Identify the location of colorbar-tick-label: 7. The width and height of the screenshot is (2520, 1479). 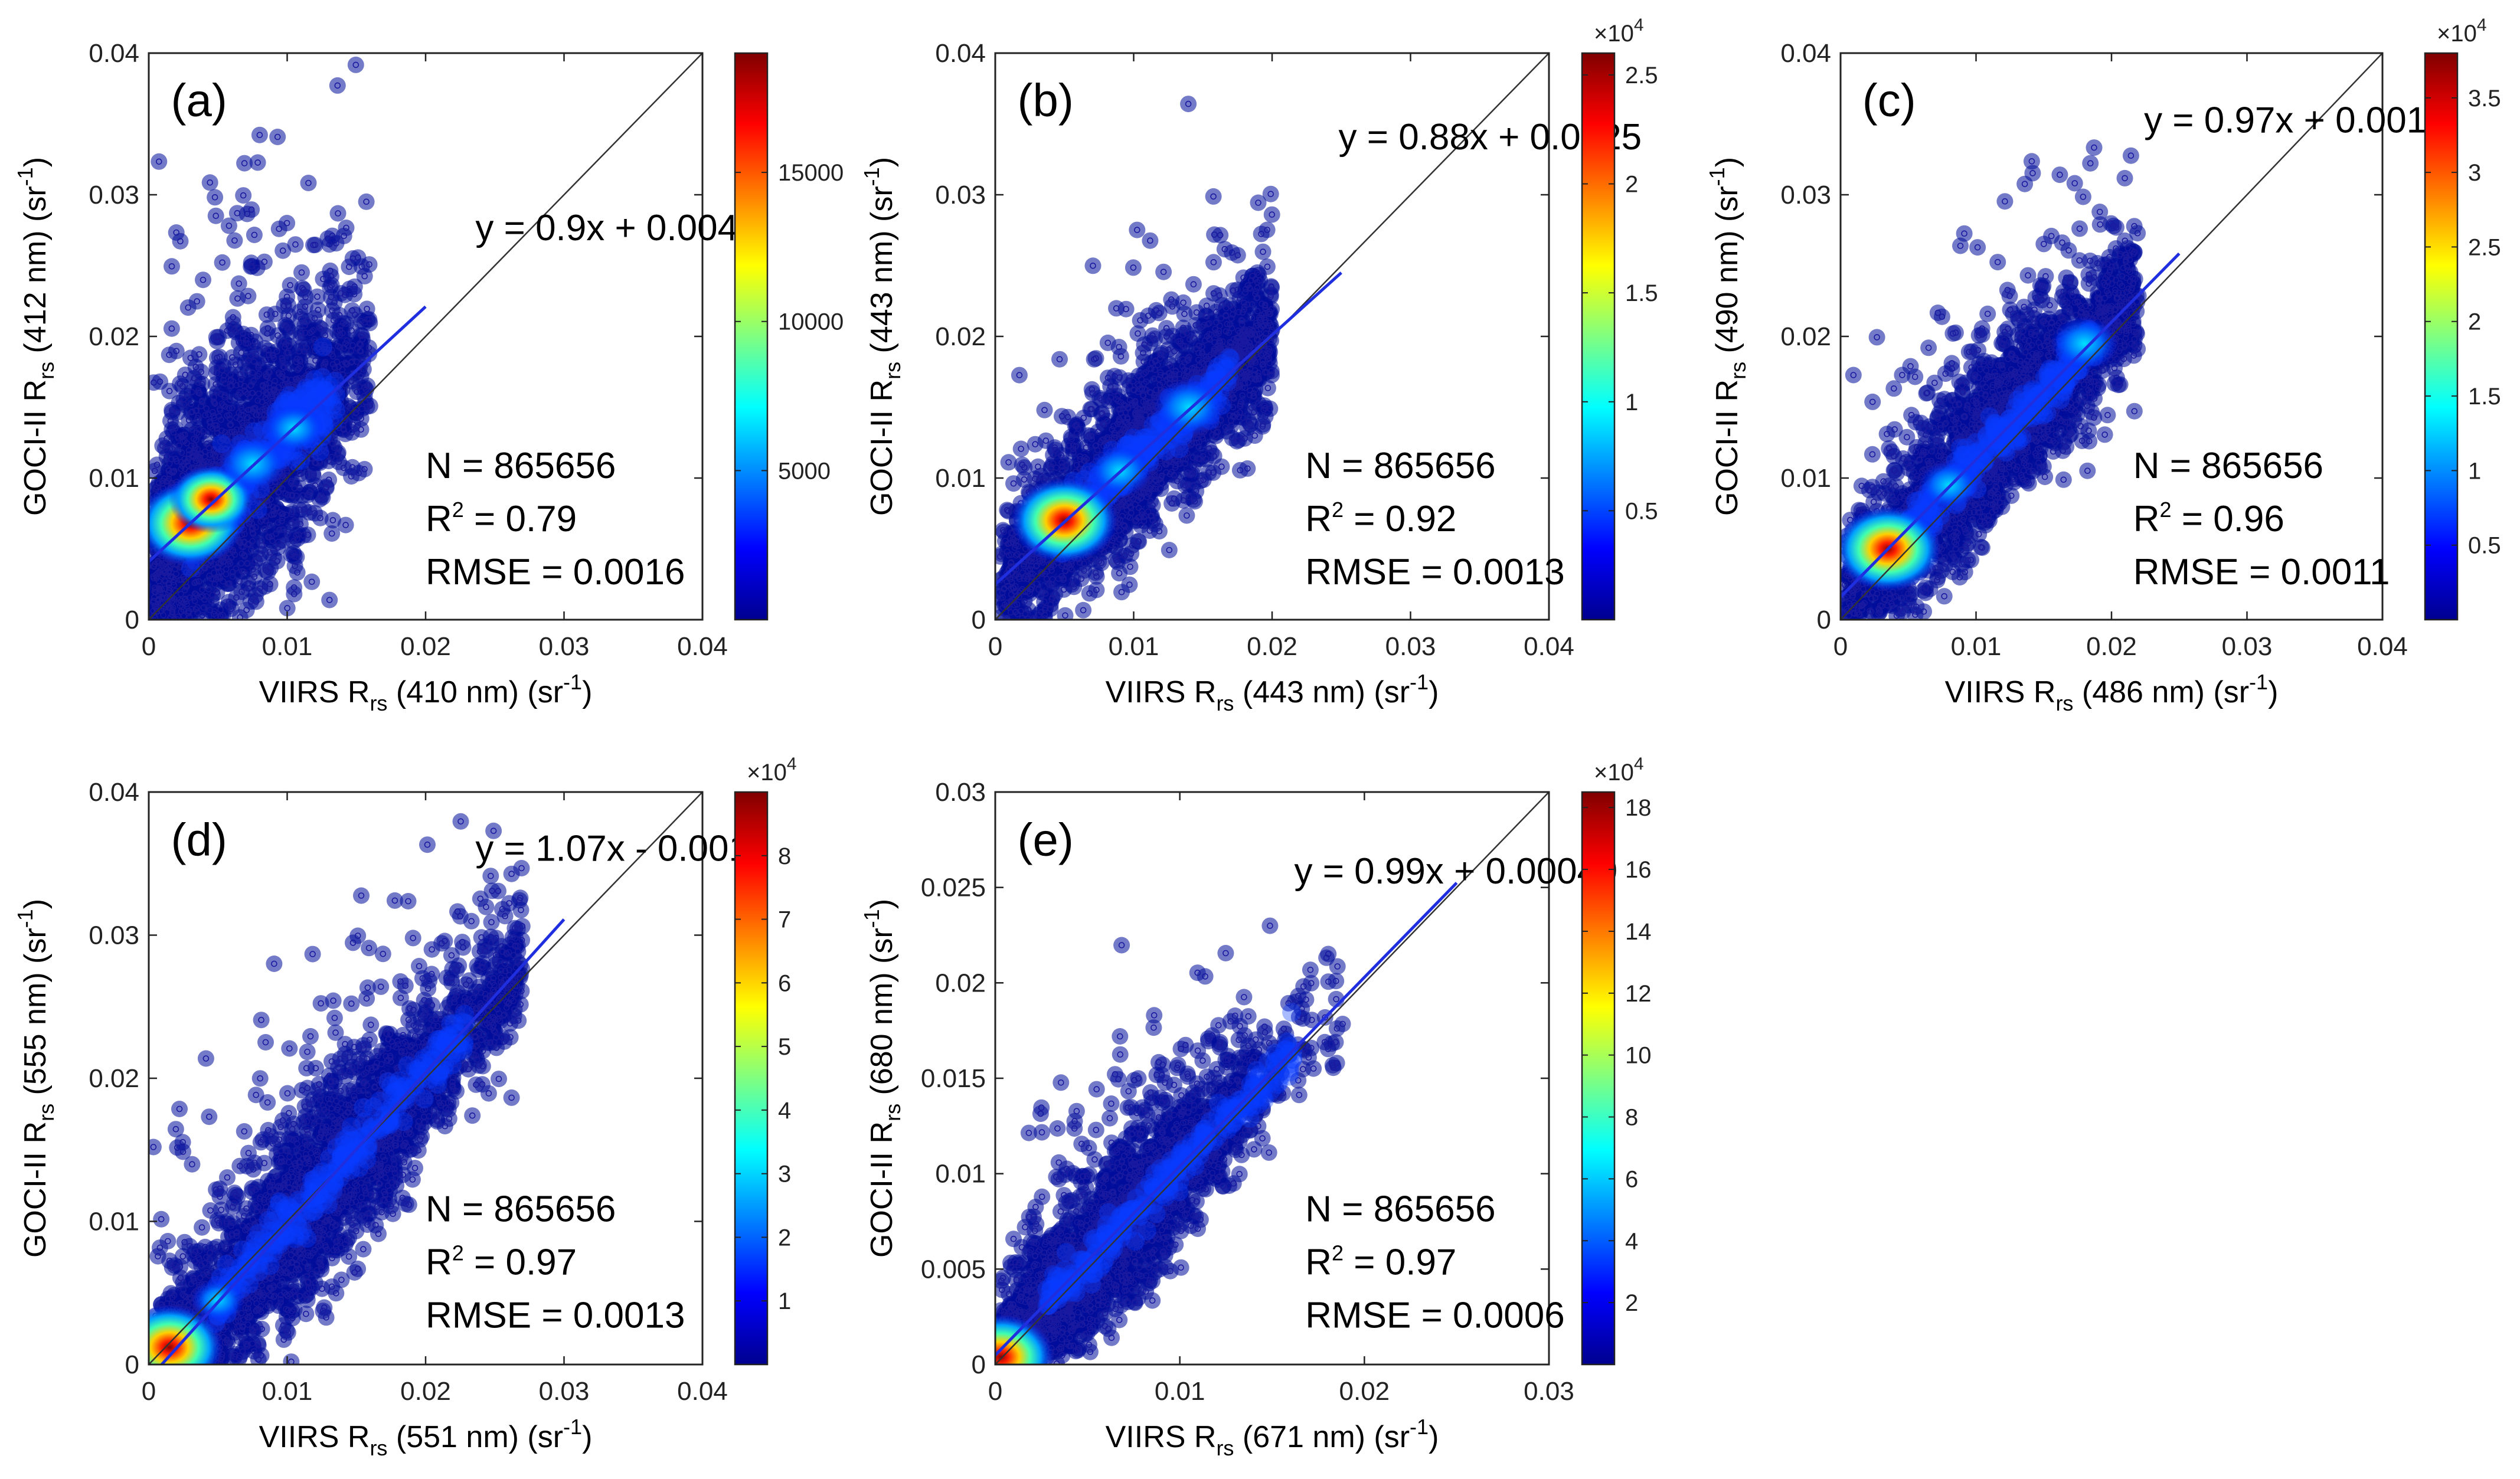
(785, 920).